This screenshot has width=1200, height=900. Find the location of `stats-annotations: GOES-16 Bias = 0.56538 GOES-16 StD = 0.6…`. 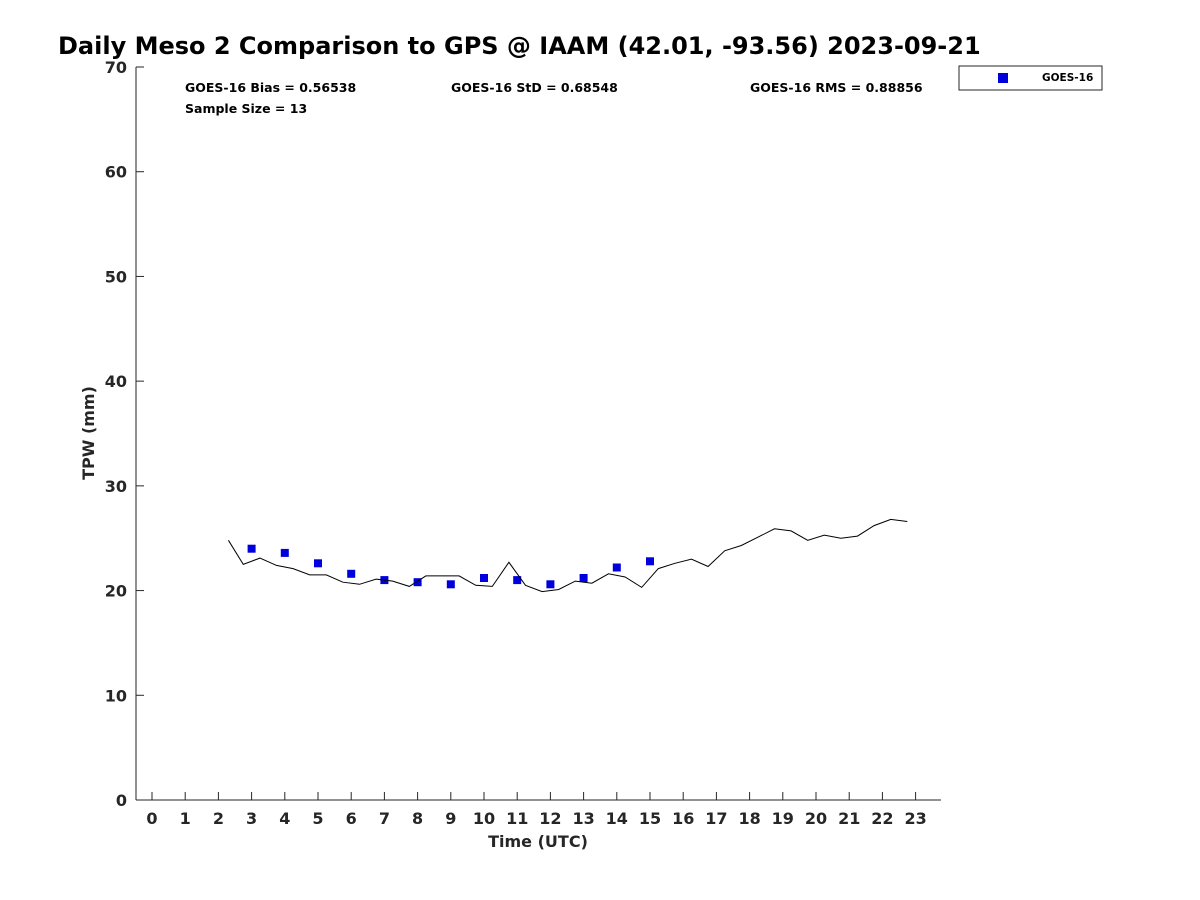

stats-annotations: GOES-16 Bias = 0.56538 GOES-16 StD = 0.6… is located at coordinates (554, 98).